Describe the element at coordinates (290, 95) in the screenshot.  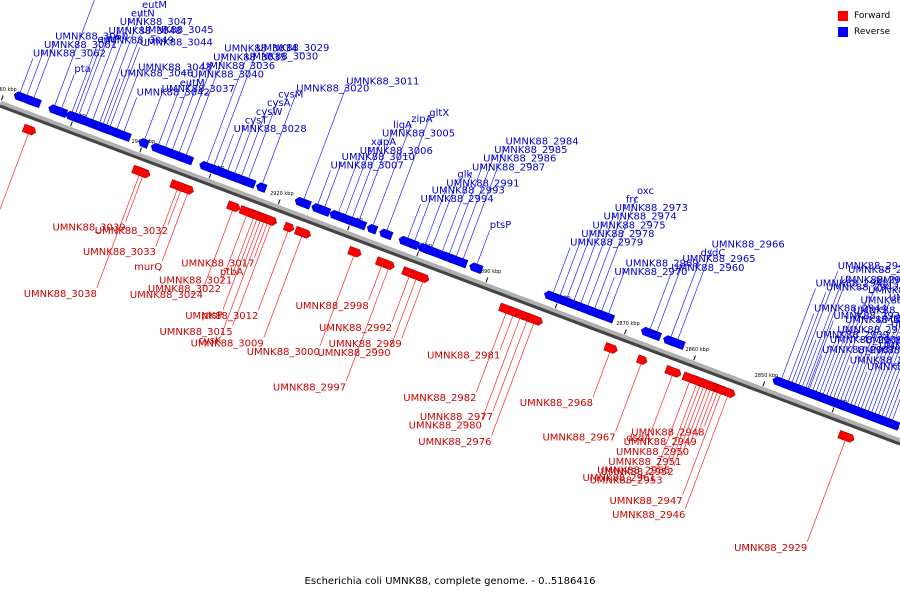
I see `gene-label: cysM` at that location.